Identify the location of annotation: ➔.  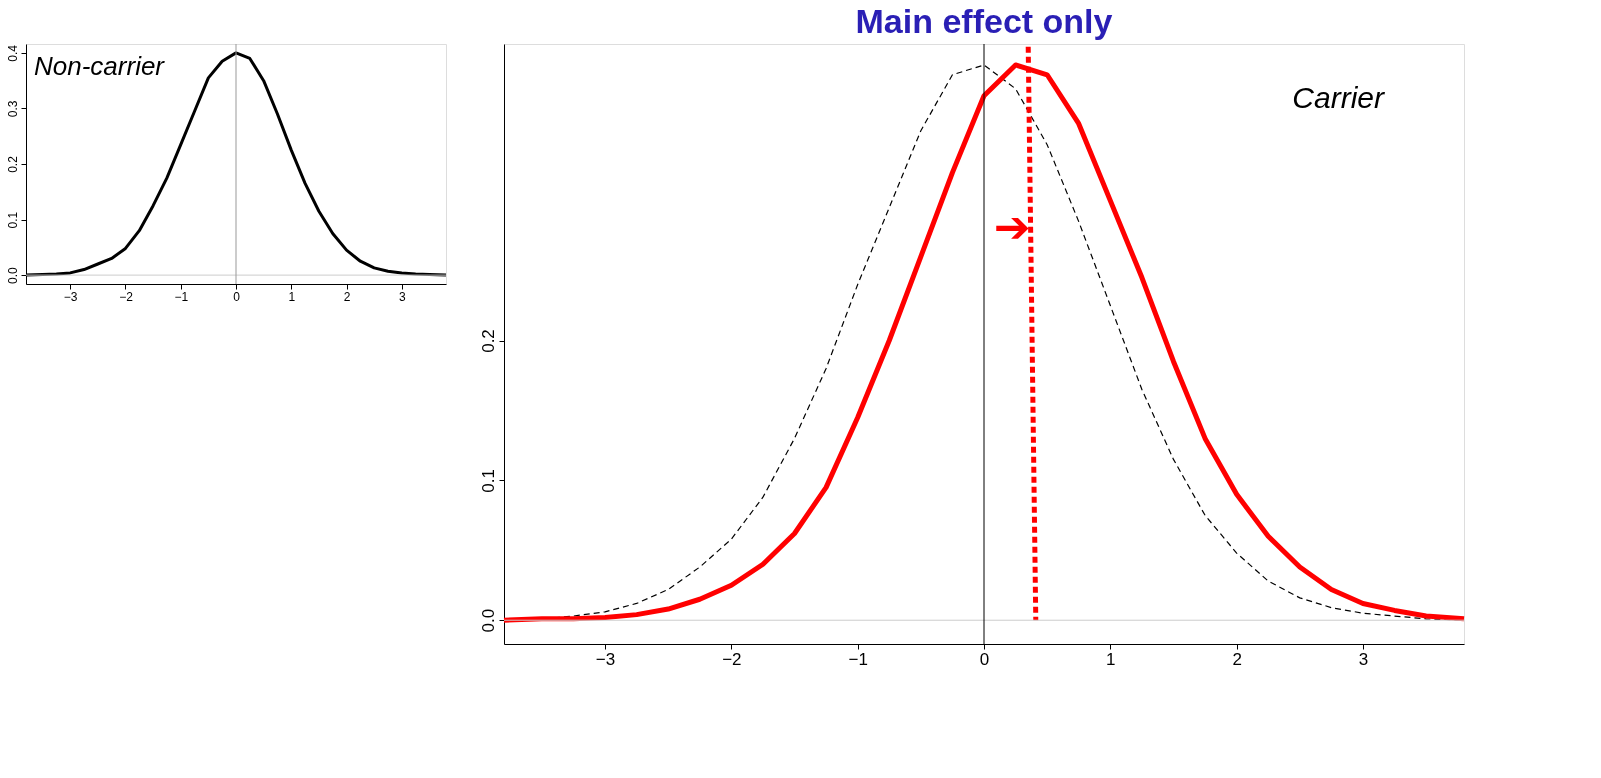
(1012, 226).